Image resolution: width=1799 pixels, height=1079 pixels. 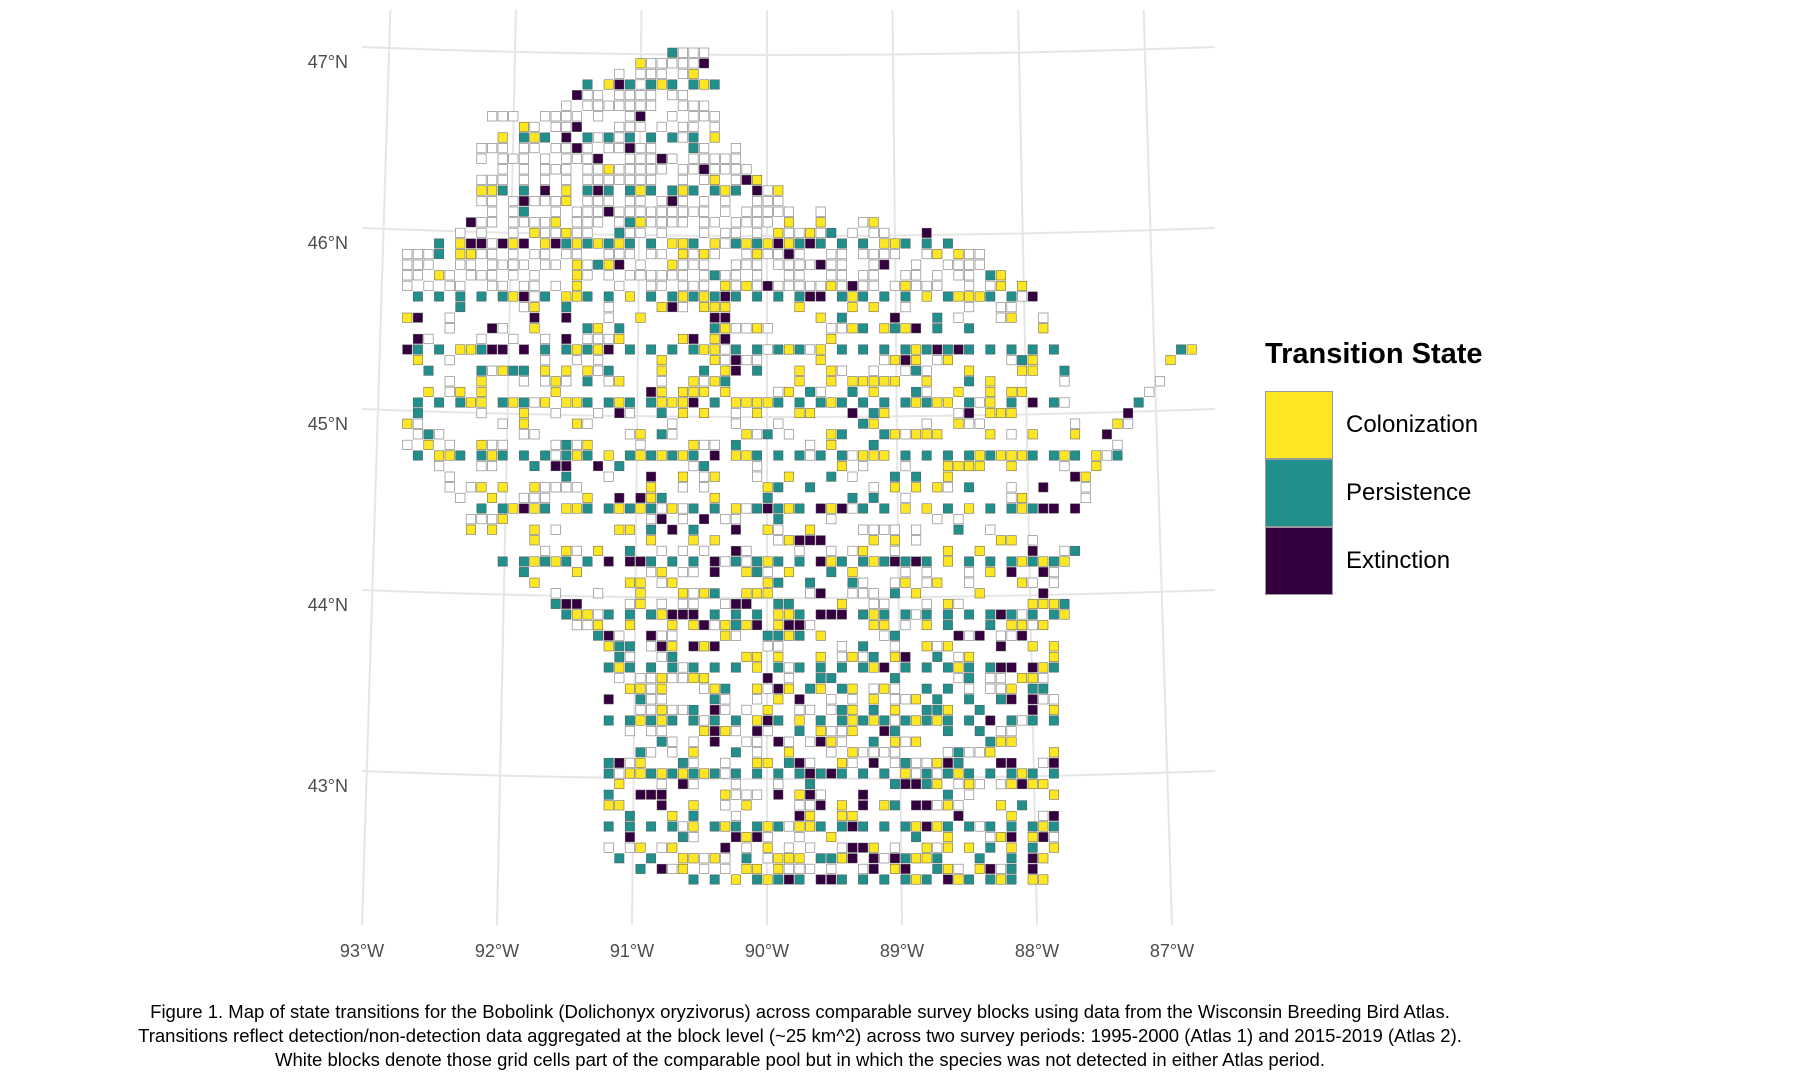 What do you see at coordinates (1409, 492) in the screenshot?
I see `legend-label-persistence: Persistence` at bounding box center [1409, 492].